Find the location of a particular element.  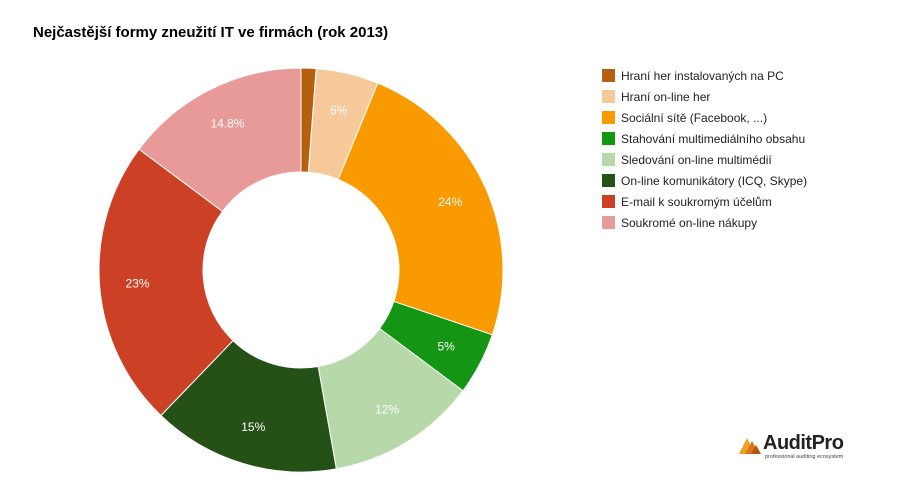

legend-item: Sociální sítě (Facebook, ...) is located at coordinates (704, 117).